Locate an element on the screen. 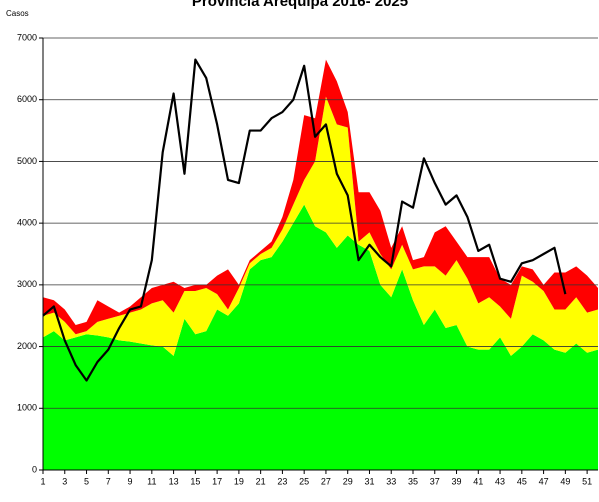  x-tick-label: 37 is located at coordinates (435, 481).